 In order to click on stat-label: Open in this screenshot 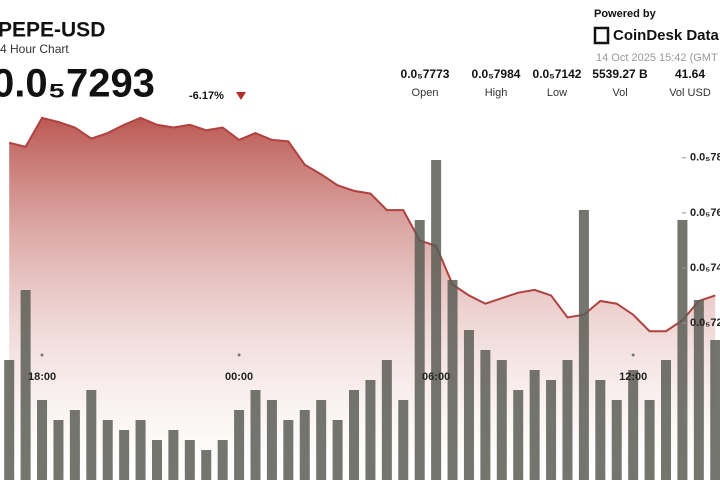, I will do `click(425, 93)`.